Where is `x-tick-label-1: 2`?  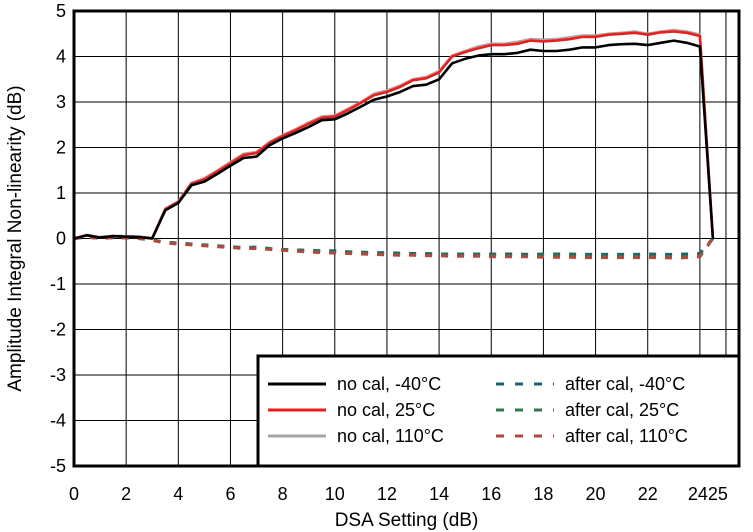
x-tick-label-1: 2 is located at coordinates (126, 494).